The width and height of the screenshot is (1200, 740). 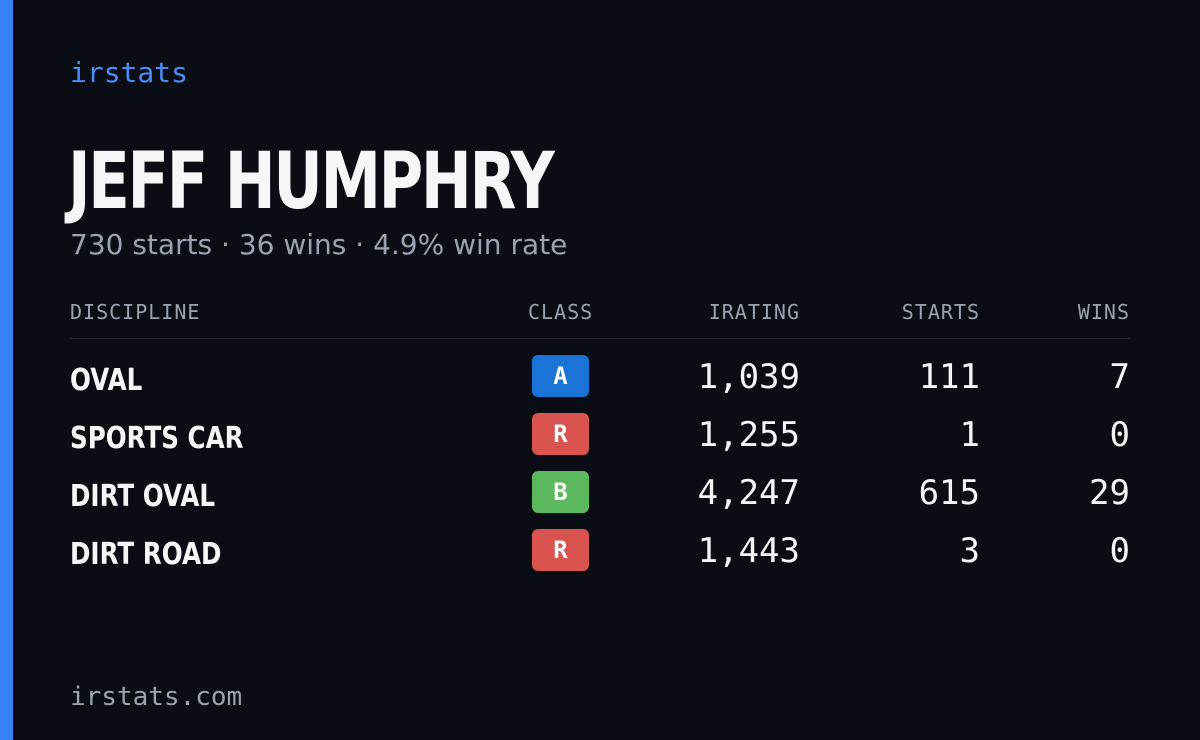 I want to click on discipline-label: DIRT OVAL, so click(x=143, y=496).